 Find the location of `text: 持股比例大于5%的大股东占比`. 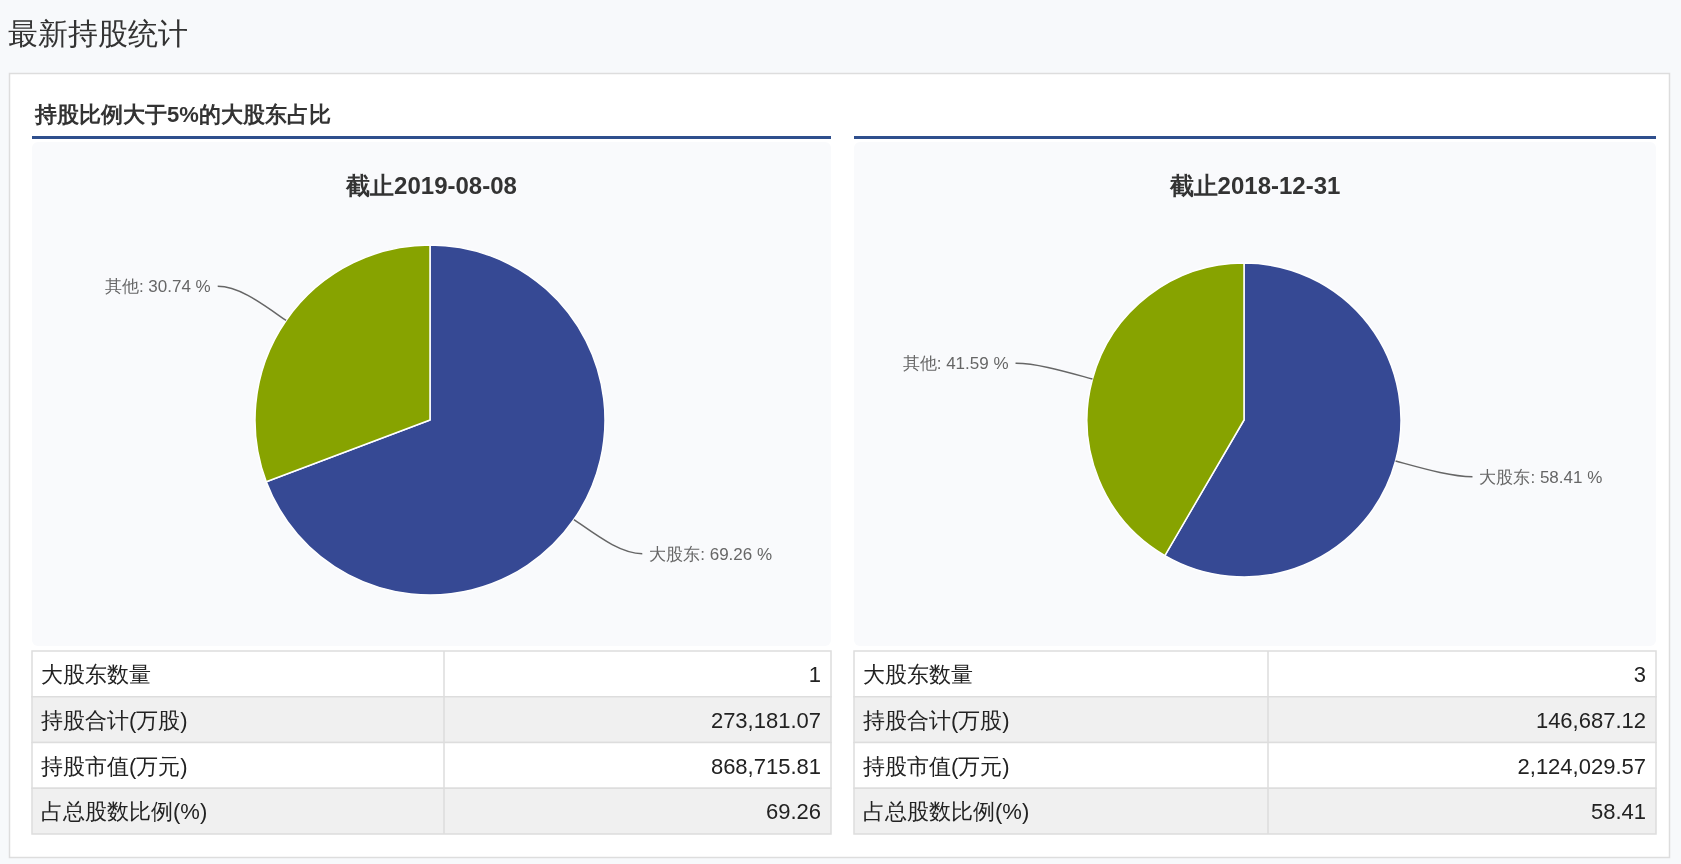

text: 持股比例大于5%的大股东占比 is located at coordinates (182, 114).